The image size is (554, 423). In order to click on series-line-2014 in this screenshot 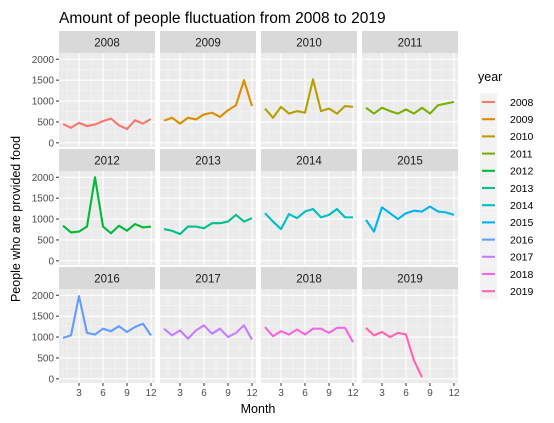, I will do `click(308, 219)`.